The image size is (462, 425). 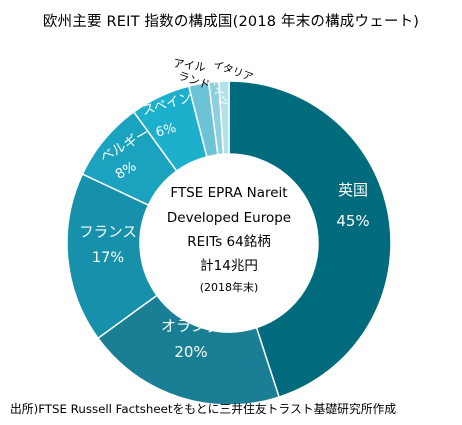 What do you see at coordinates (229, 218) in the screenshot?
I see `center-line-2: Developed Europe` at bounding box center [229, 218].